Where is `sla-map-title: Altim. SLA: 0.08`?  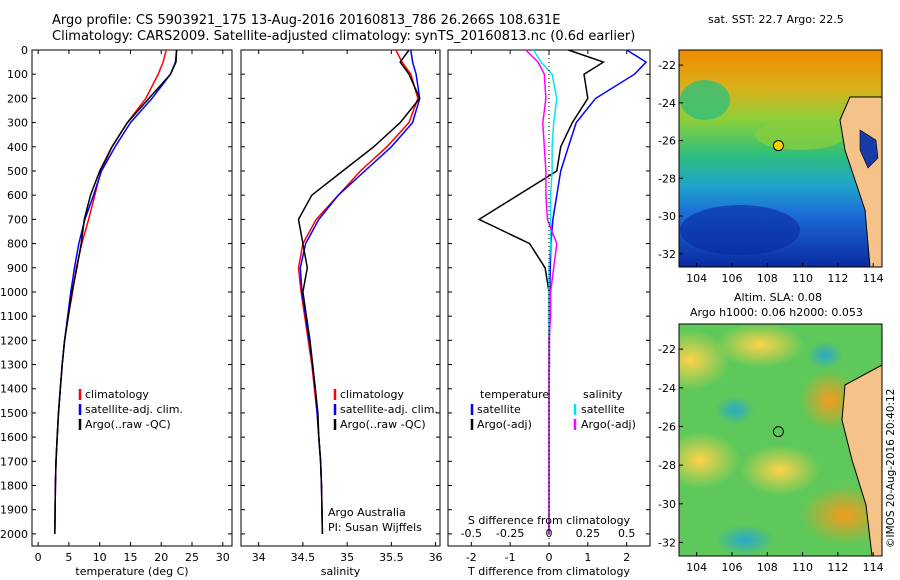 sla-map-title: Altim. SLA: 0.08 is located at coordinates (778, 297).